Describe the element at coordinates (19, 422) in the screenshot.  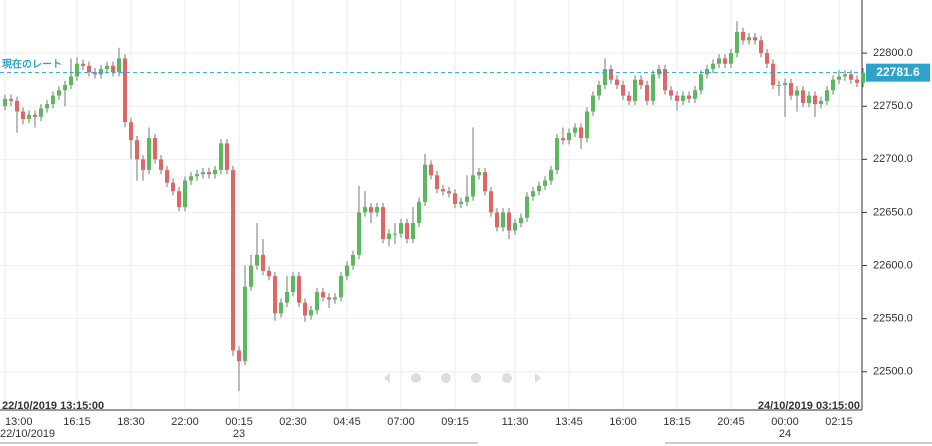
I see `x-tick-label: 13:00` at that location.